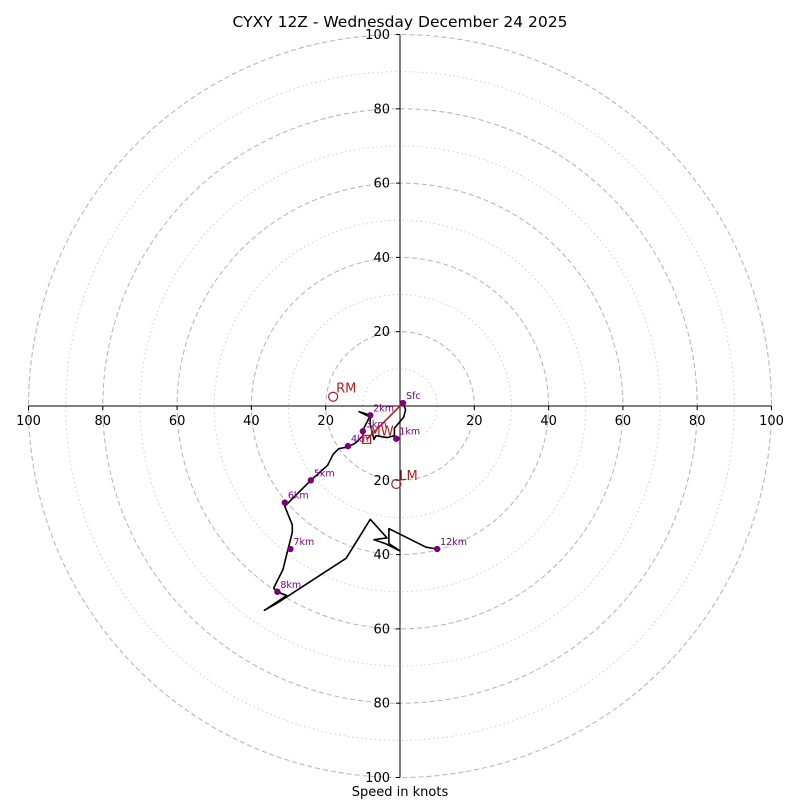 This screenshot has width=800, height=800. What do you see at coordinates (370, 415) in the screenshot?
I see `height-point-2km` at bounding box center [370, 415].